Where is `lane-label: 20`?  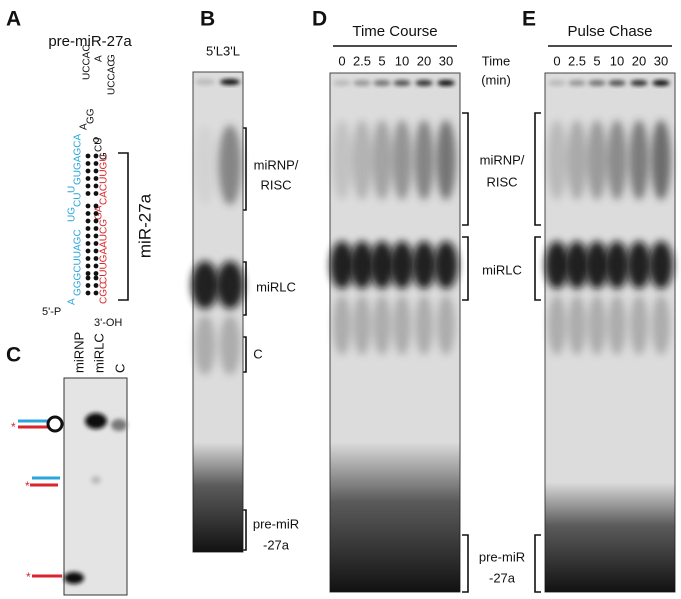 lane-label: 20 is located at coordinates (639, 60).